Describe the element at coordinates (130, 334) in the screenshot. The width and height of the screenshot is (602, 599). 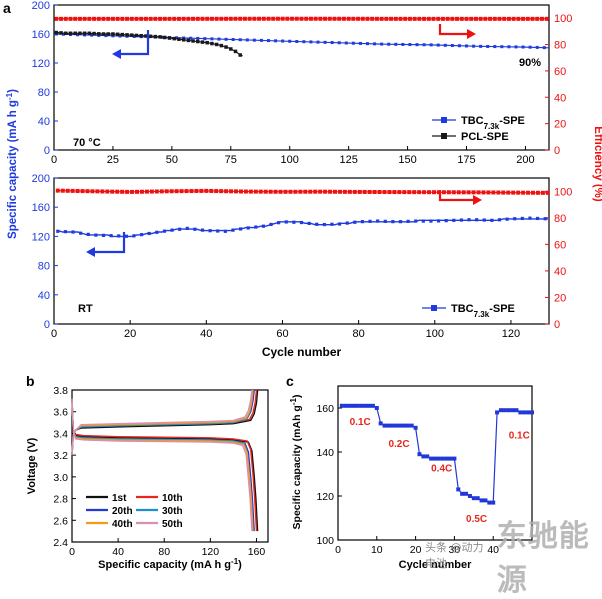
I see `x-tick-label: 20` at that location.